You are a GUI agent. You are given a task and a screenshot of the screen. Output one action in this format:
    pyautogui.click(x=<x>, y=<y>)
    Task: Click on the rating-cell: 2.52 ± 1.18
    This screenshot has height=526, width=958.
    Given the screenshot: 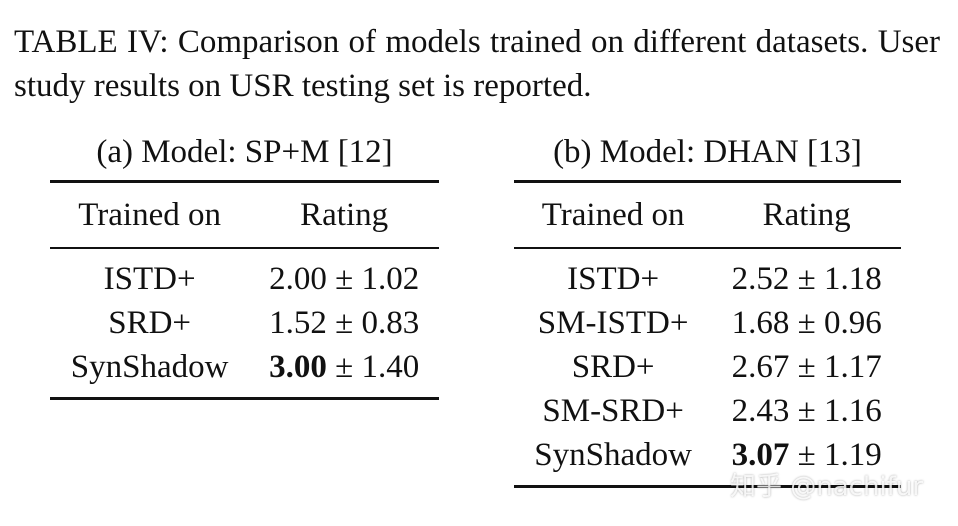 What is the action you would take?
    pyautogui.click(x=806, y=274)
    